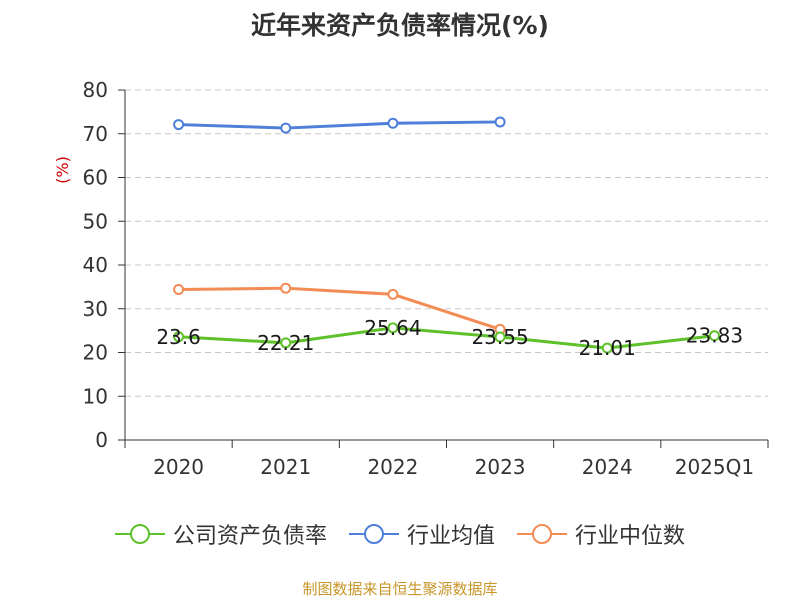 The height and width of the screenshot is (600, 800). Describe the element at coordinates (373, 534) in the screenshot. I see `legend-swatch-industry-mean` at that location.